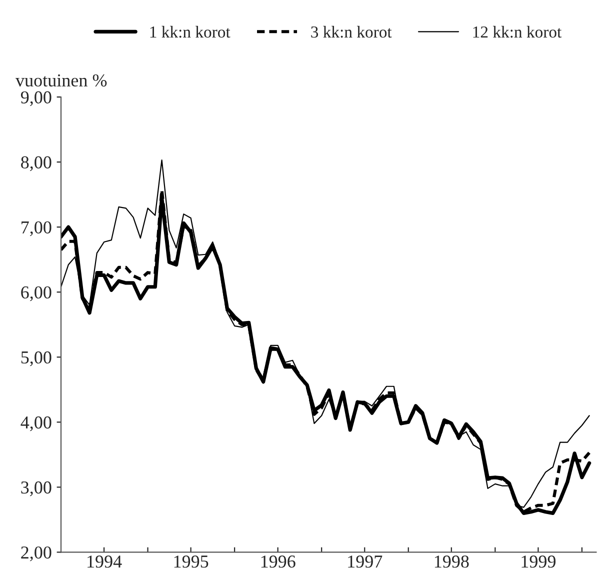 The width and height of the screenshot is (598, 574). Describe the element at coordinates (36, 554) in the screenshot. I see `y-tick-label: 2,00` at that location.